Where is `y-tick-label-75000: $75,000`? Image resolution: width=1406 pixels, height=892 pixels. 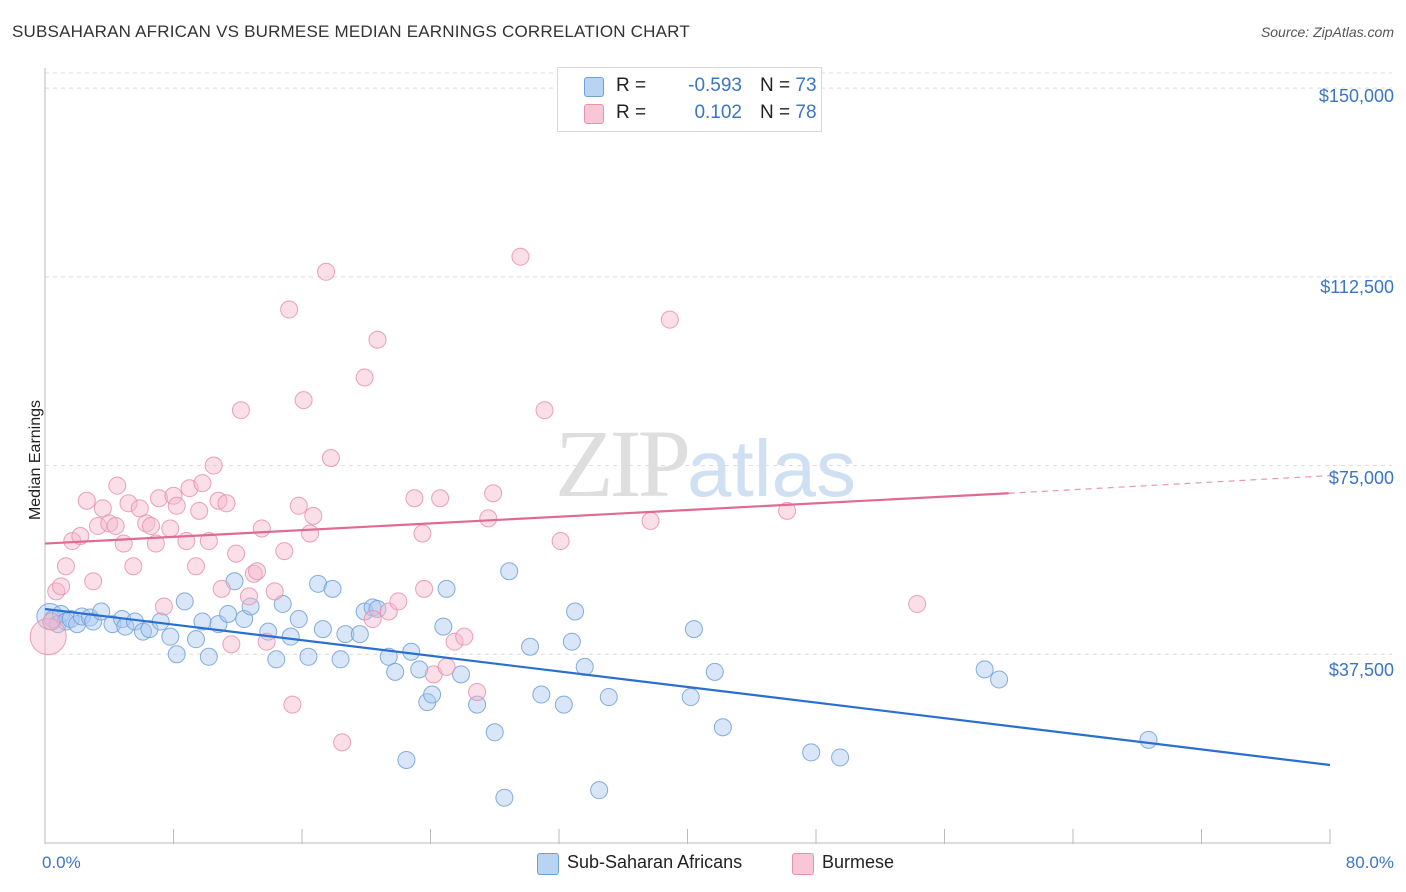
y-tick-label-75000: $75,000 is located at coordinates (1361, 478).